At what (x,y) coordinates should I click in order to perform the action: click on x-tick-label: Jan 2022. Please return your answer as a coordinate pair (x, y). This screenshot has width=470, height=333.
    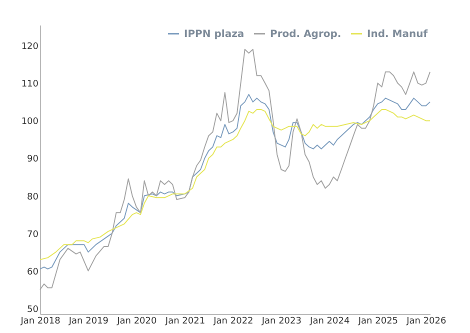
    Looking at the image, I should click on (233, 321).